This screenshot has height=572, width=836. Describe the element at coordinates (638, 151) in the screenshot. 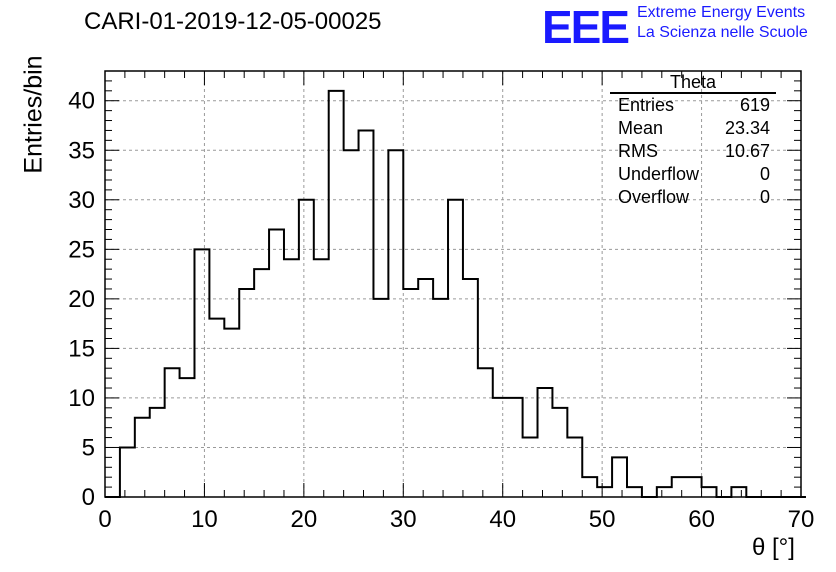

I see `stats-label: RMS` at that location.